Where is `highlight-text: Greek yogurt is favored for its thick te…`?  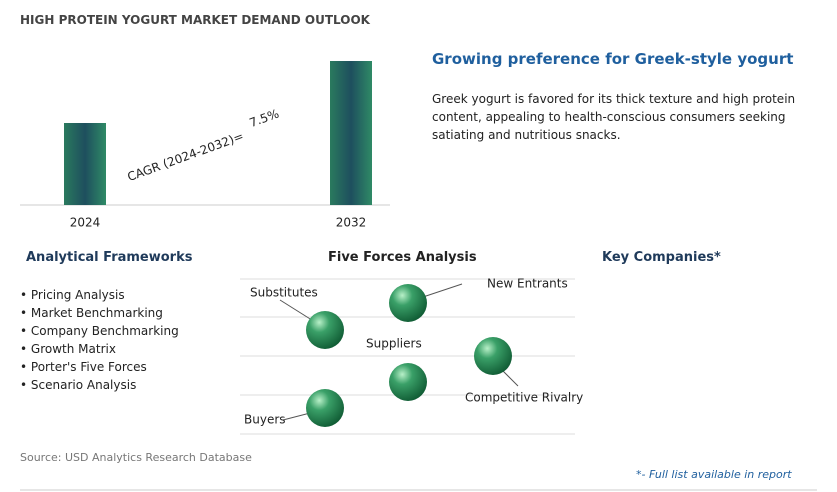 highlight-text: Greek yogurt is favored for its thick te… is located at coordinates (614, 117).